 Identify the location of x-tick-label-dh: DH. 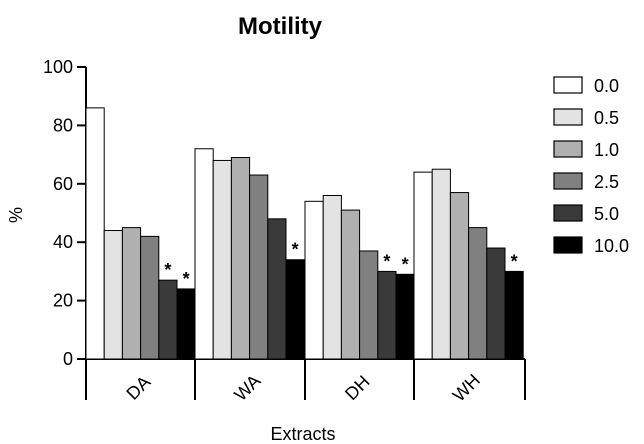
(357, 387).